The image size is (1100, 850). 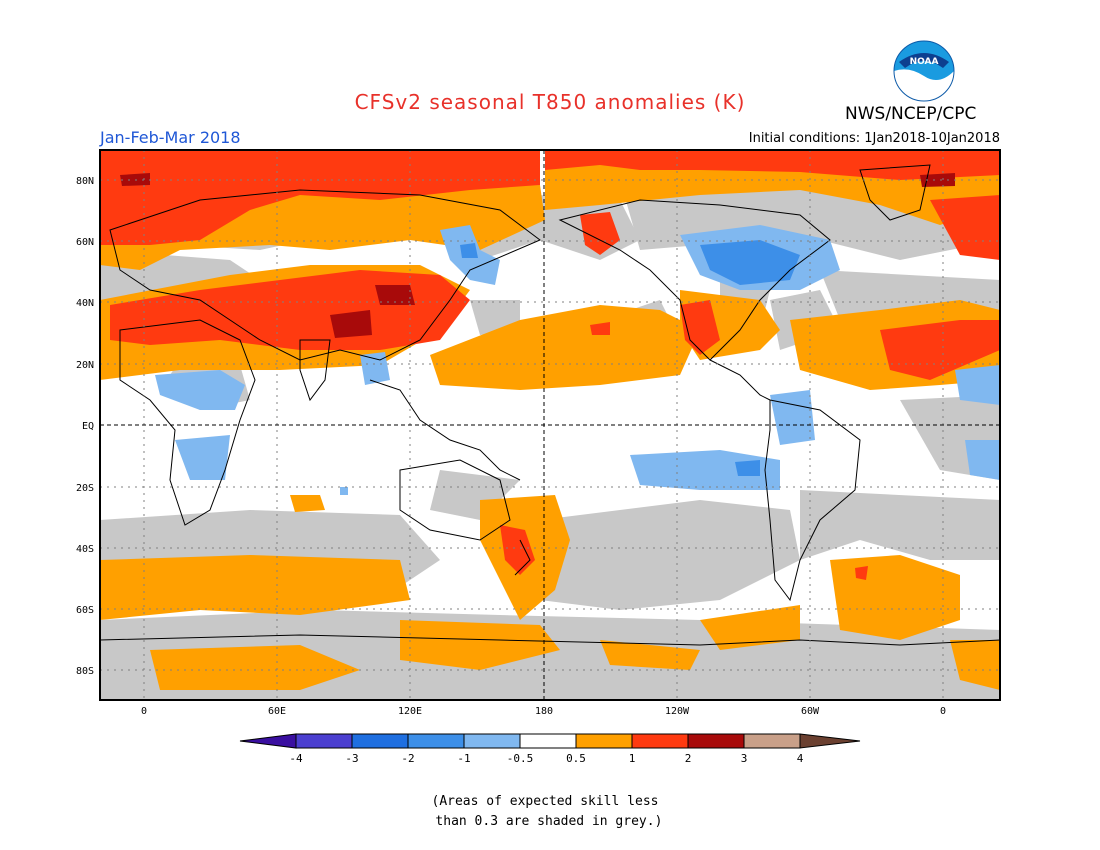 I want to click on longitude-labels: 0 60E 120E 180 120W 60W 0, so click(x=543, y=711).